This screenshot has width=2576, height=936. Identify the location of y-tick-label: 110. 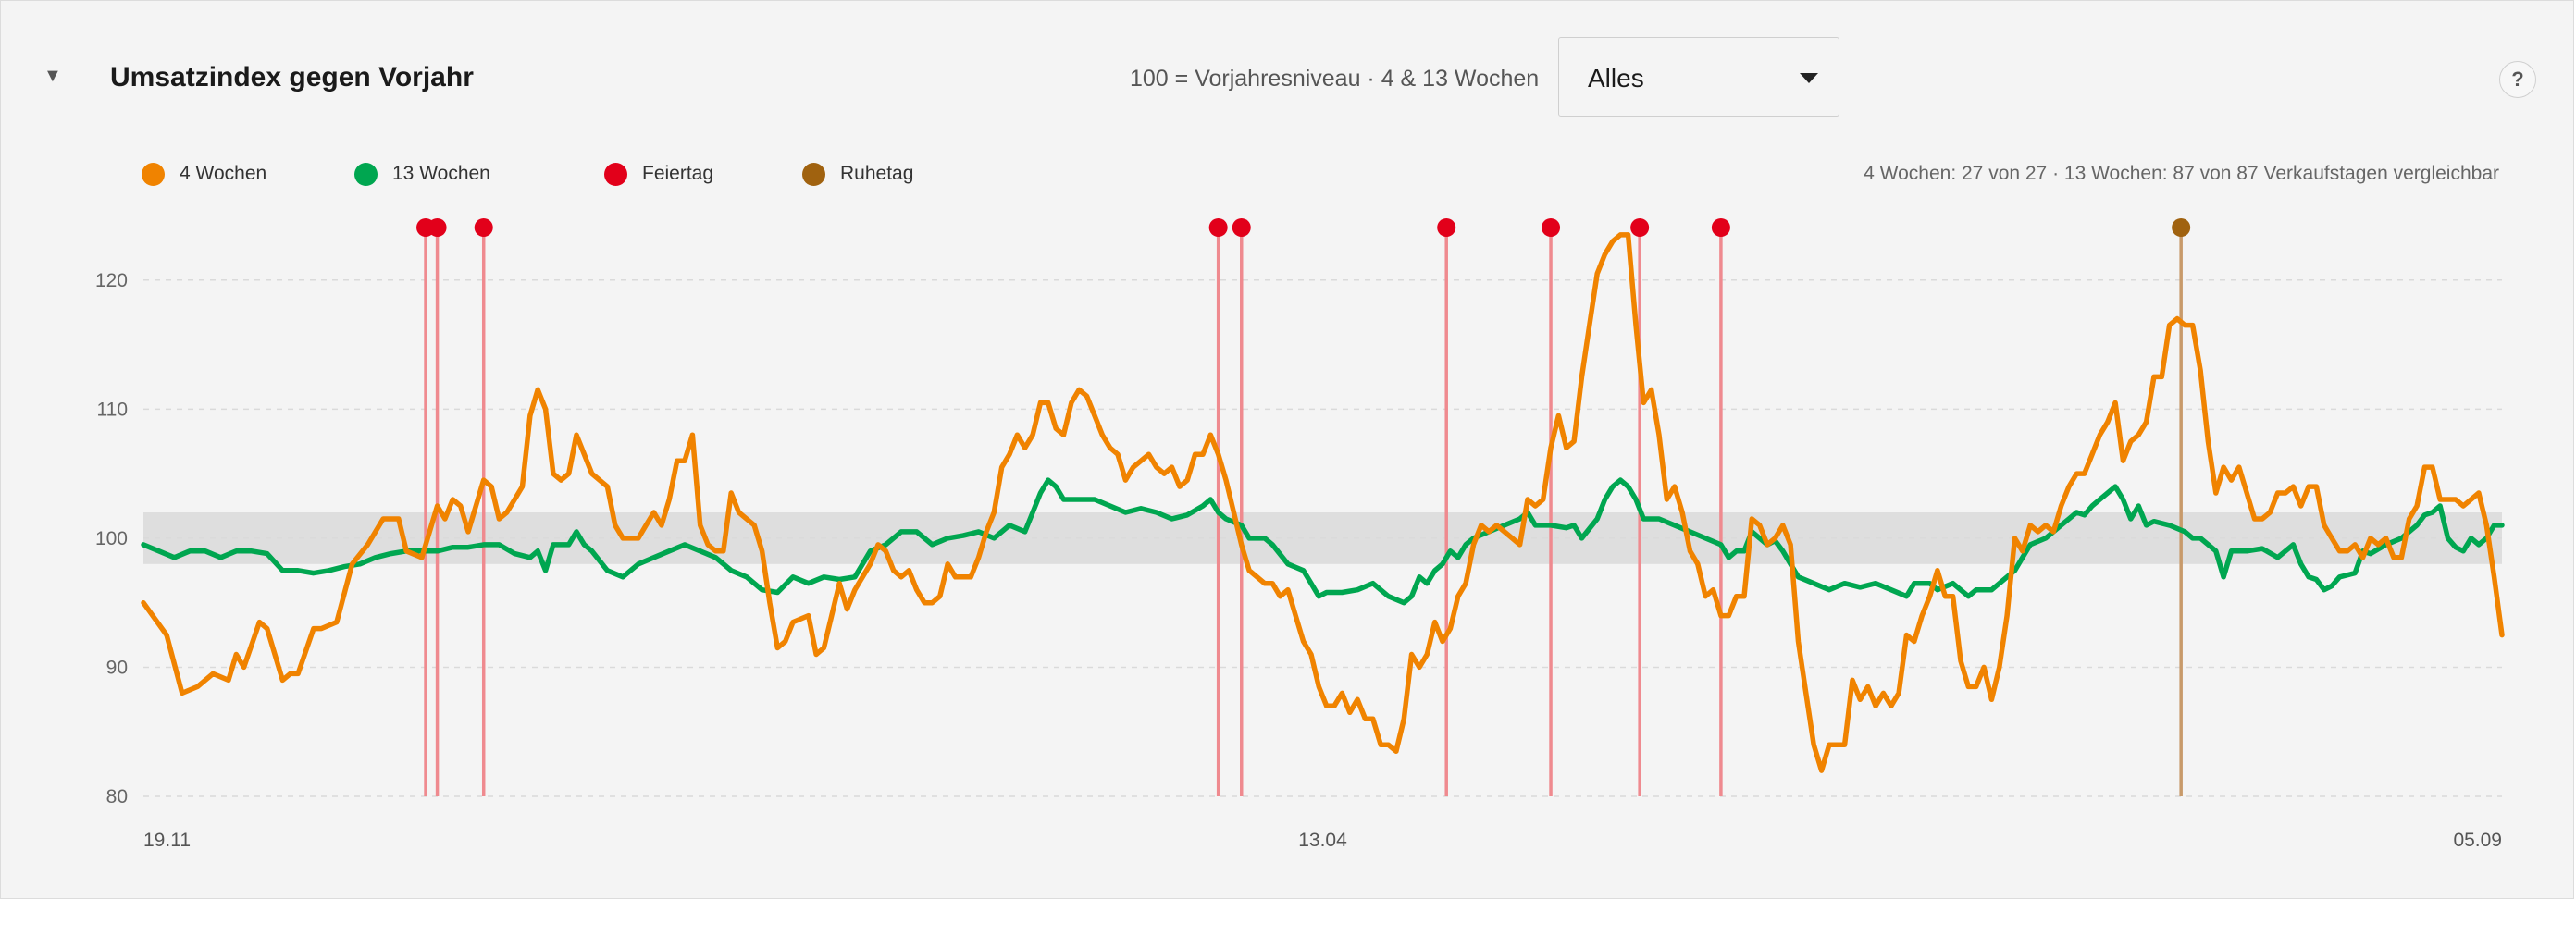
(112, 409).